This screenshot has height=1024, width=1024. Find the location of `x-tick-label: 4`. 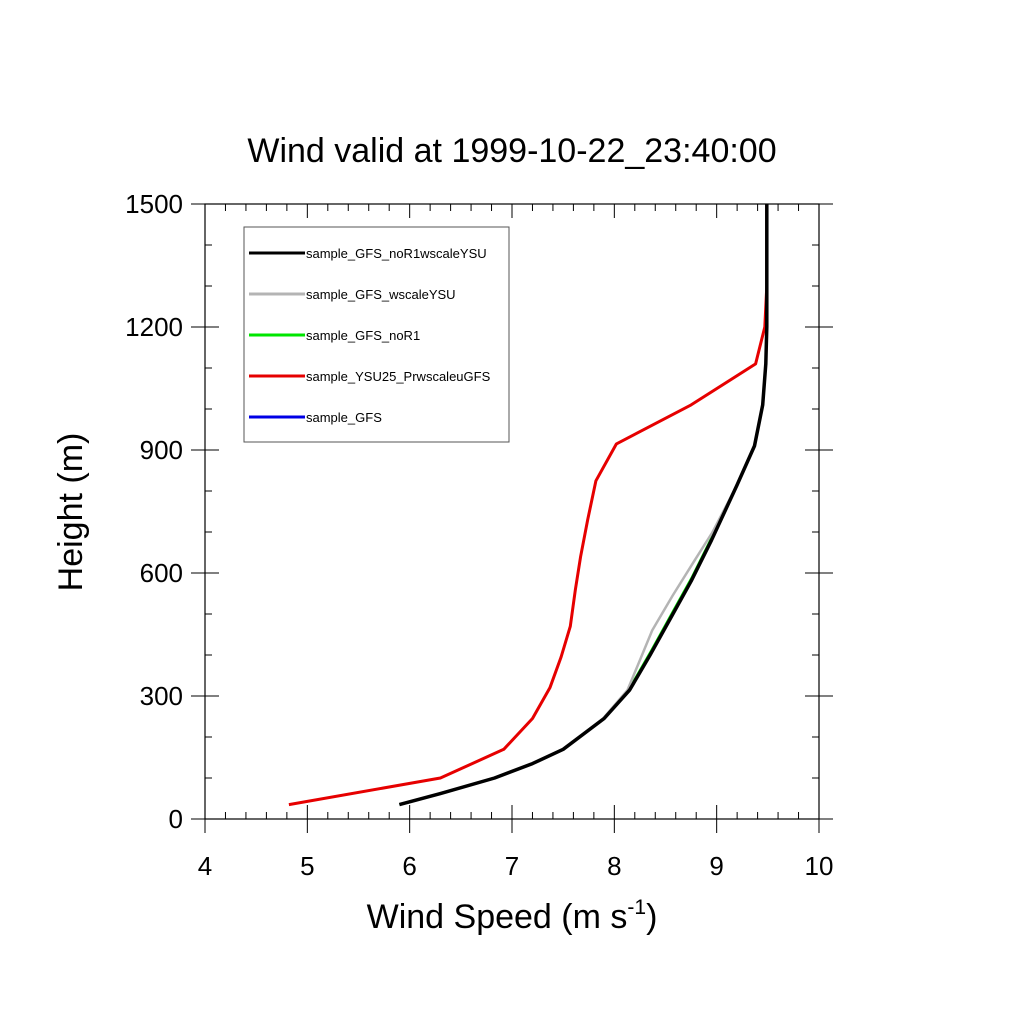

x-tick-label: 4 is located at coordinates (205, 866).